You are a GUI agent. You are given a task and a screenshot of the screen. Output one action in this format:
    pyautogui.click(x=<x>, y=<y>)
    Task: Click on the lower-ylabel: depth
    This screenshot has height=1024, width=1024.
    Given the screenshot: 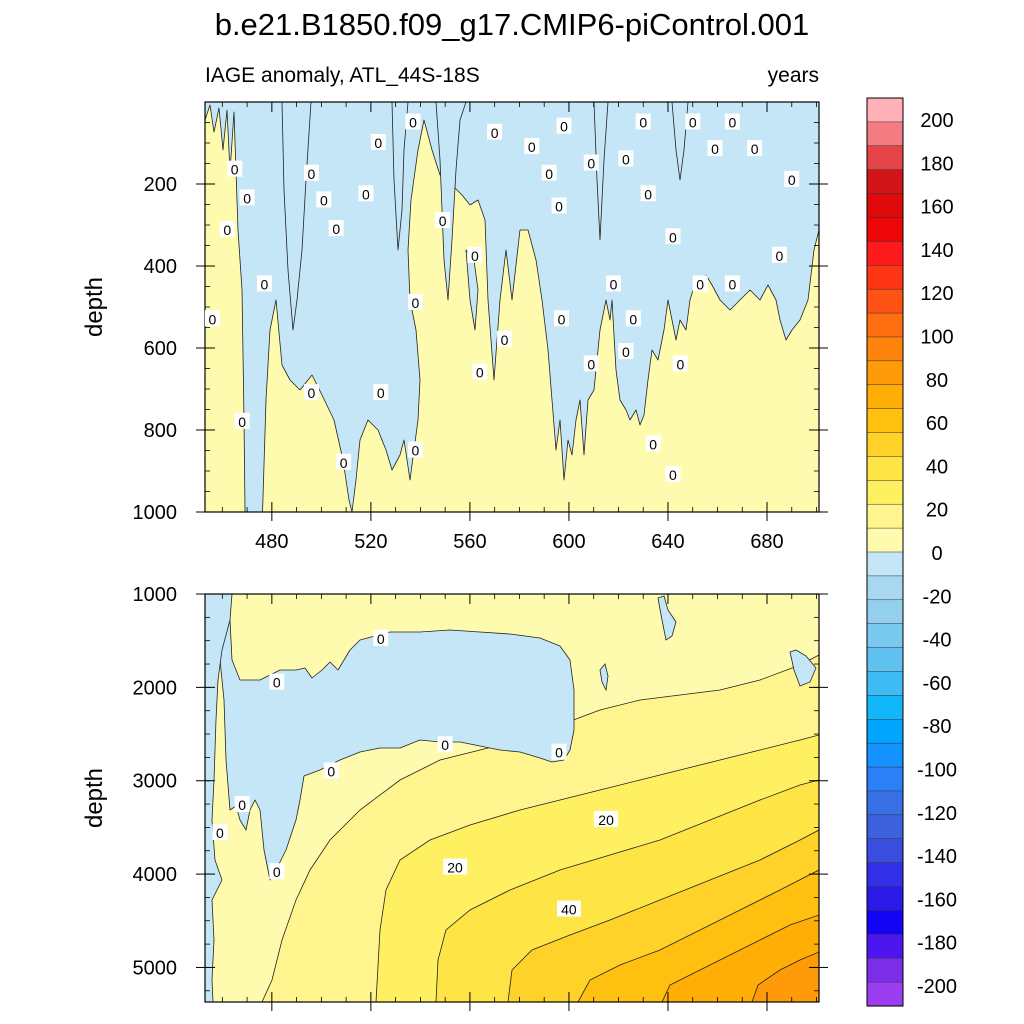 What is the action you would take?
    pyautogui.click(x=94, y=798)
    